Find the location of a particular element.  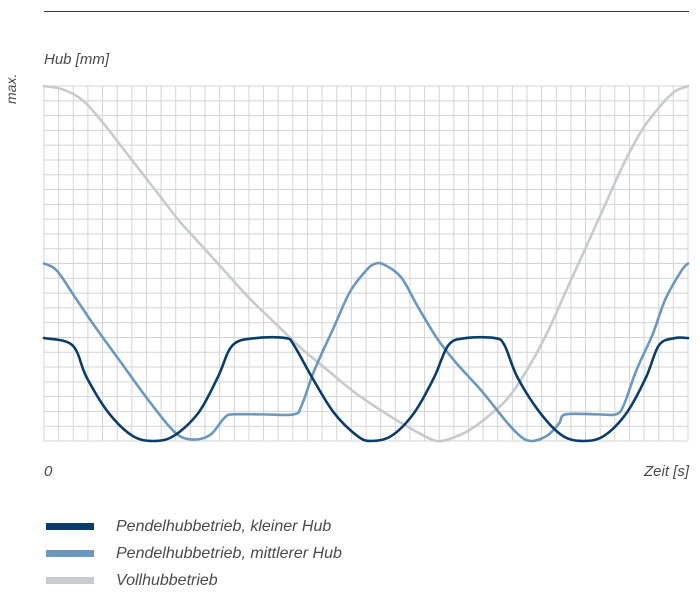

x-axis-label: Zeit [s] is located at coordinates (666, 471).